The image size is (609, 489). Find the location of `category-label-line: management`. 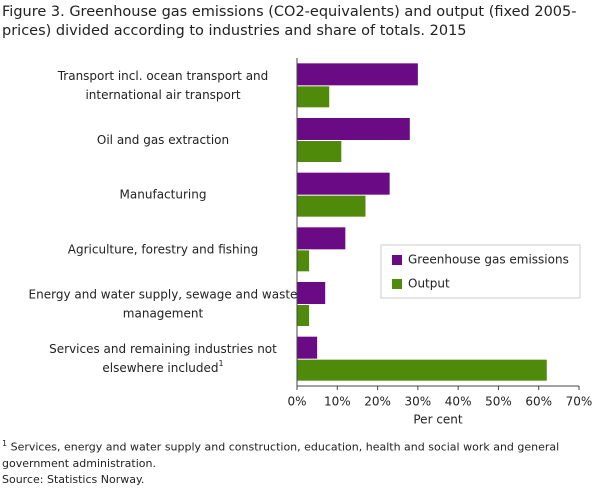

category-label-line: management is located at coordinates (163, 313).